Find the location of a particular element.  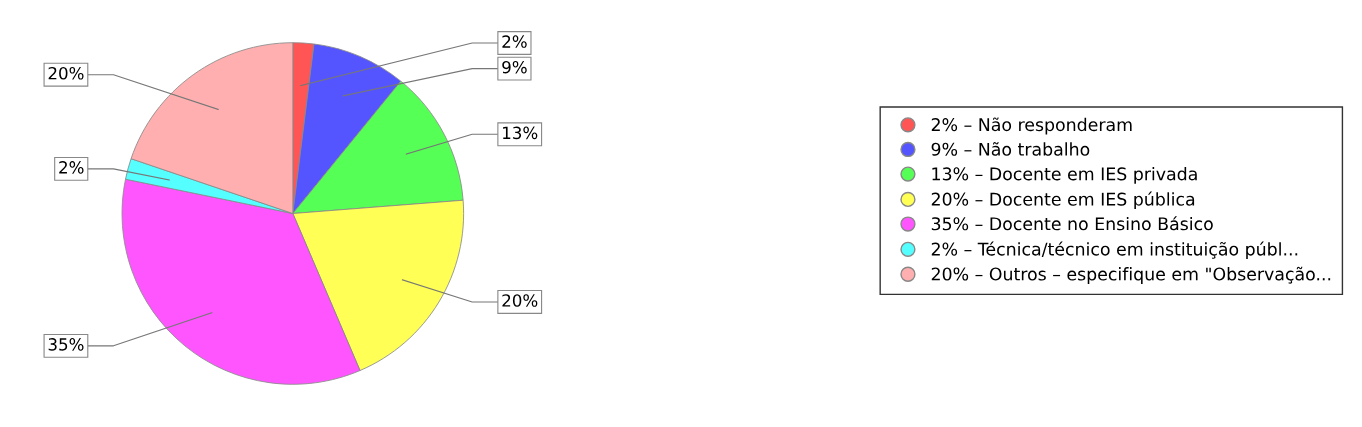

legend-label: 9% – Não trabalho is located at coordinates (1010, 149).